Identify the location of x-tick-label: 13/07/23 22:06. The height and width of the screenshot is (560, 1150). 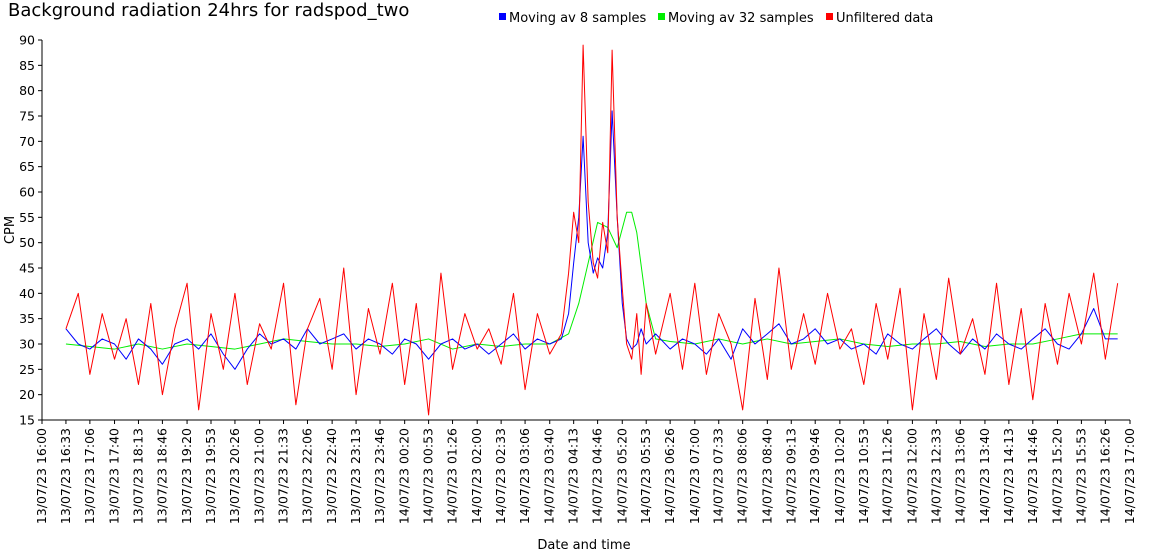
(306, 476).